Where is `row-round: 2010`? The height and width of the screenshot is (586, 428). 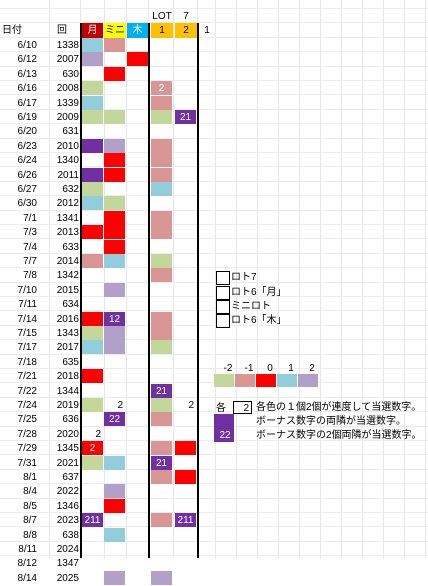
row-round: 2010 is located at coordinates (67, 146).